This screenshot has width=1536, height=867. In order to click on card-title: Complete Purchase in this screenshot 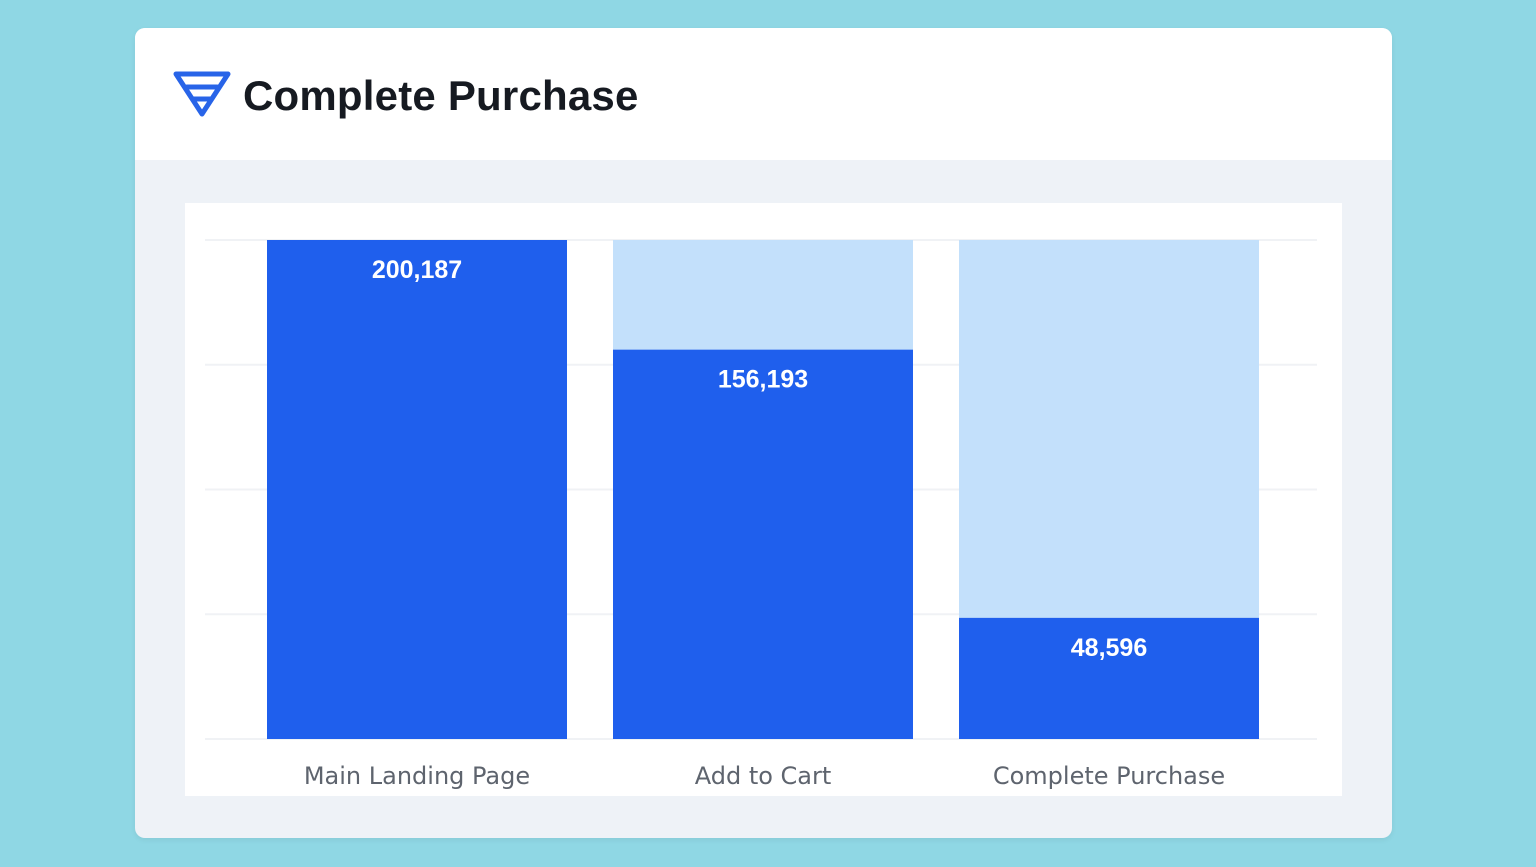, I will do `click(441, 95)`.